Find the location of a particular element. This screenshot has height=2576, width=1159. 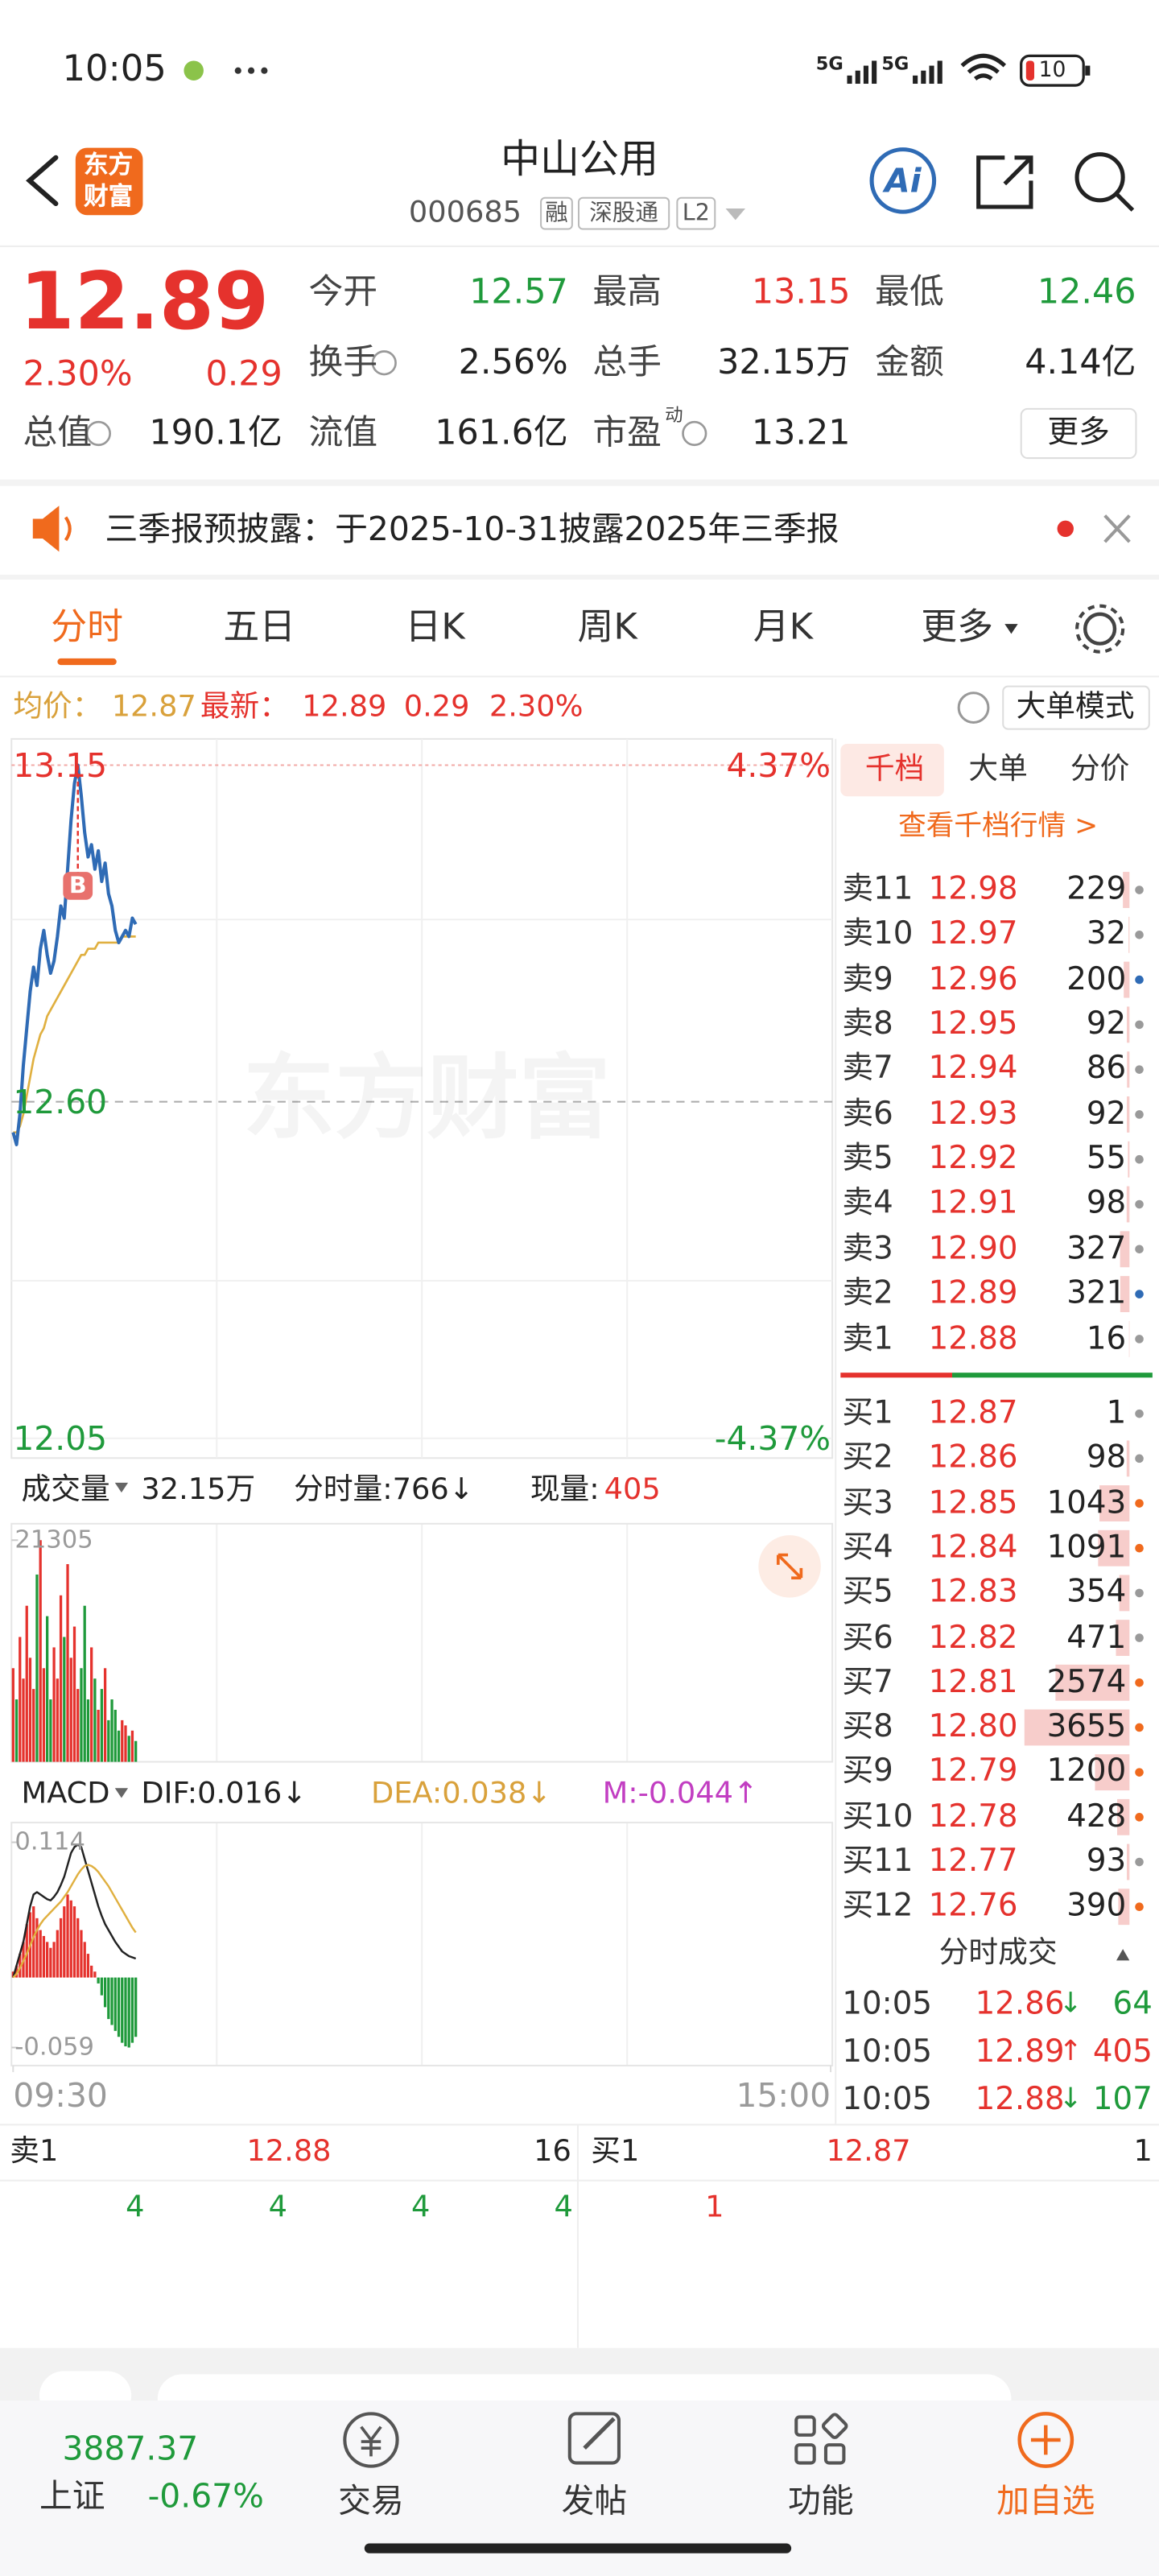

search-icon-handle is located at coordinates (1125, 202).